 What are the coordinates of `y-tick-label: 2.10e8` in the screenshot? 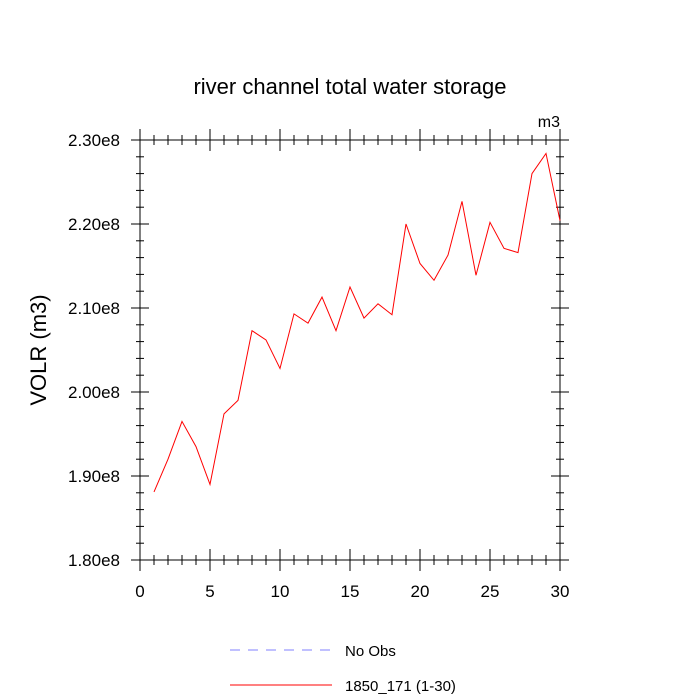 It's located at (94, 308).